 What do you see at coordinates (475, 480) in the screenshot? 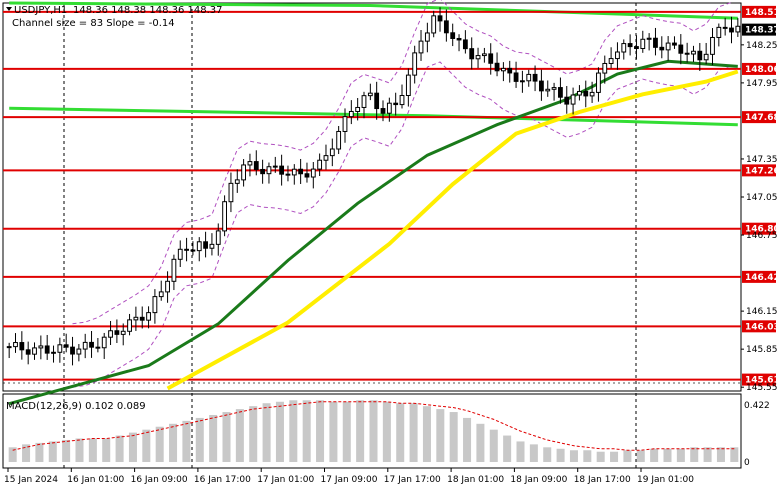
I see `time-tick-label: 18 Jan 01:00` at bounding box center [475, 480].